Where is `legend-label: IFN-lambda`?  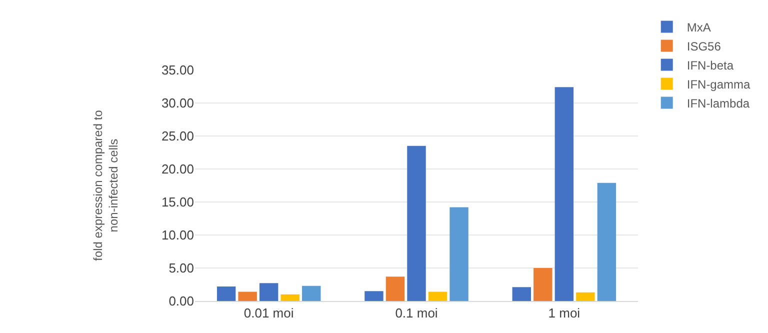
legend-label: IFN-lambda is located at coordinates (718, 103).